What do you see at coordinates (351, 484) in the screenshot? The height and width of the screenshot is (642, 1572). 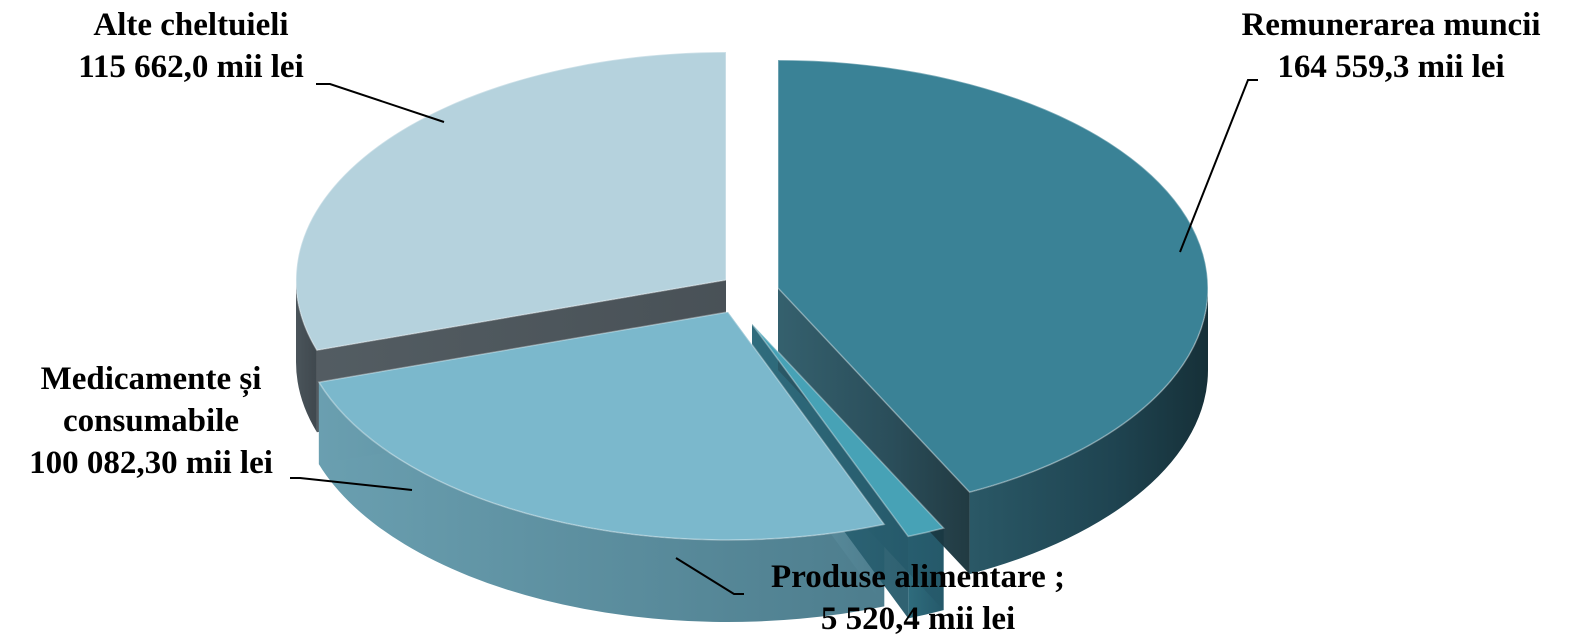 I see `leader-line-medicamente` at bounding box center [351, 484].